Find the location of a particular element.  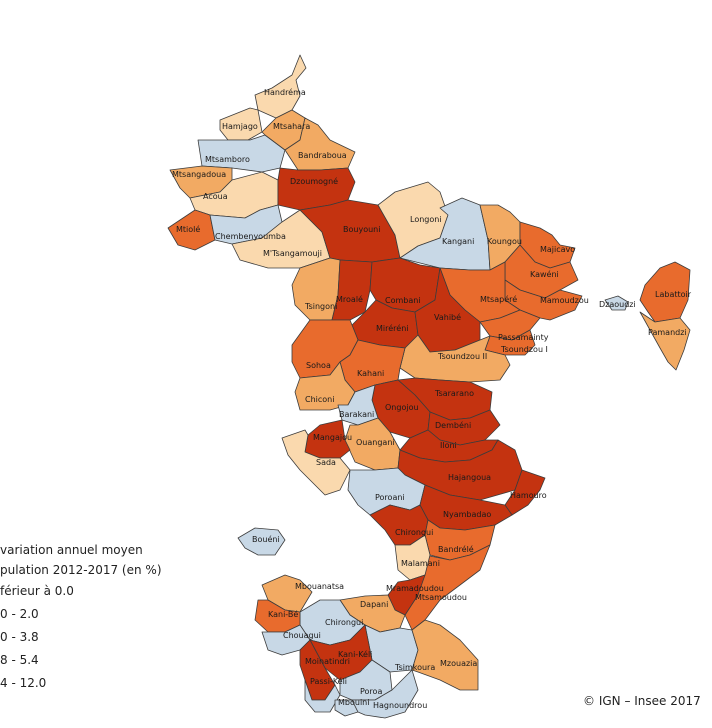

legend-class-3: 0 - 3.8 is located at coordinates (19, 637).